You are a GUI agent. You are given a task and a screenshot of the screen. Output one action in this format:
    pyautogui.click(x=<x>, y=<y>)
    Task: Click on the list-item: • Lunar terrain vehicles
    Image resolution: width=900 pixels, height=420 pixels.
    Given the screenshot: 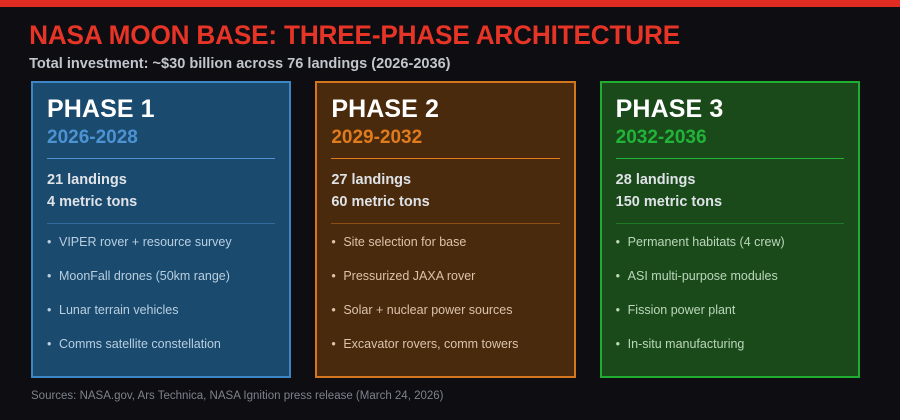 What is the action you would take?
    pyautogui.click(x=161, y=310)
    